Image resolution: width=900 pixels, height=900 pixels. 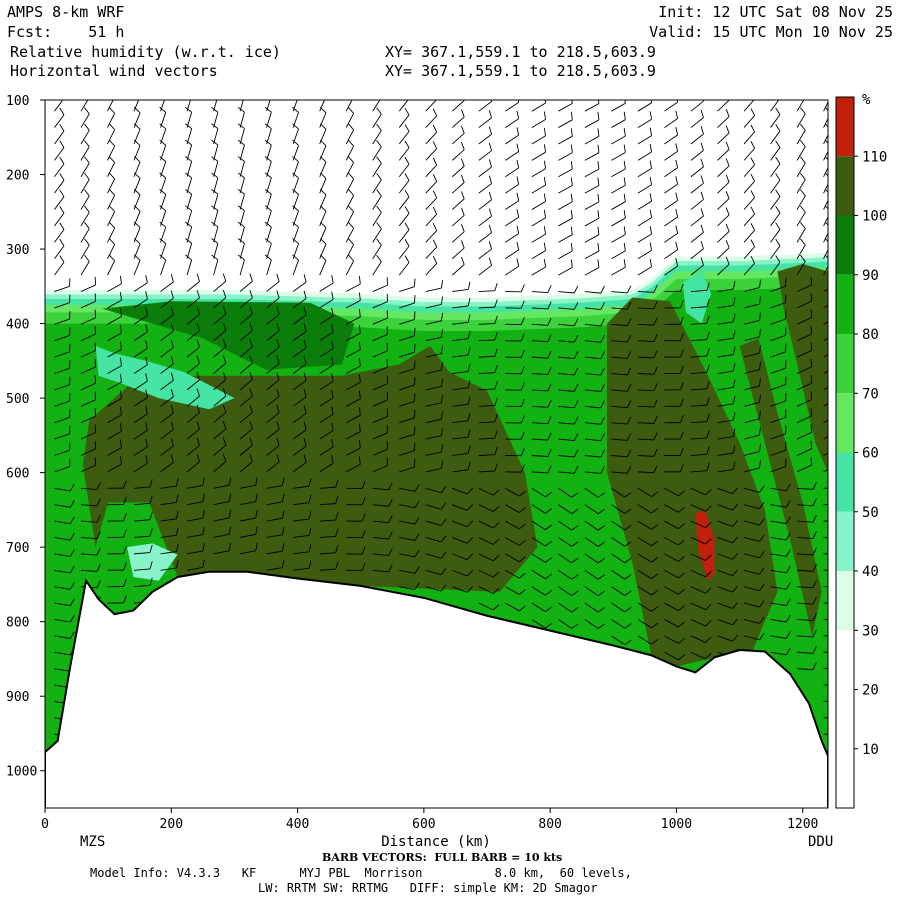 I want to click on colorbar-label: 100, so click(x=874, y=217).